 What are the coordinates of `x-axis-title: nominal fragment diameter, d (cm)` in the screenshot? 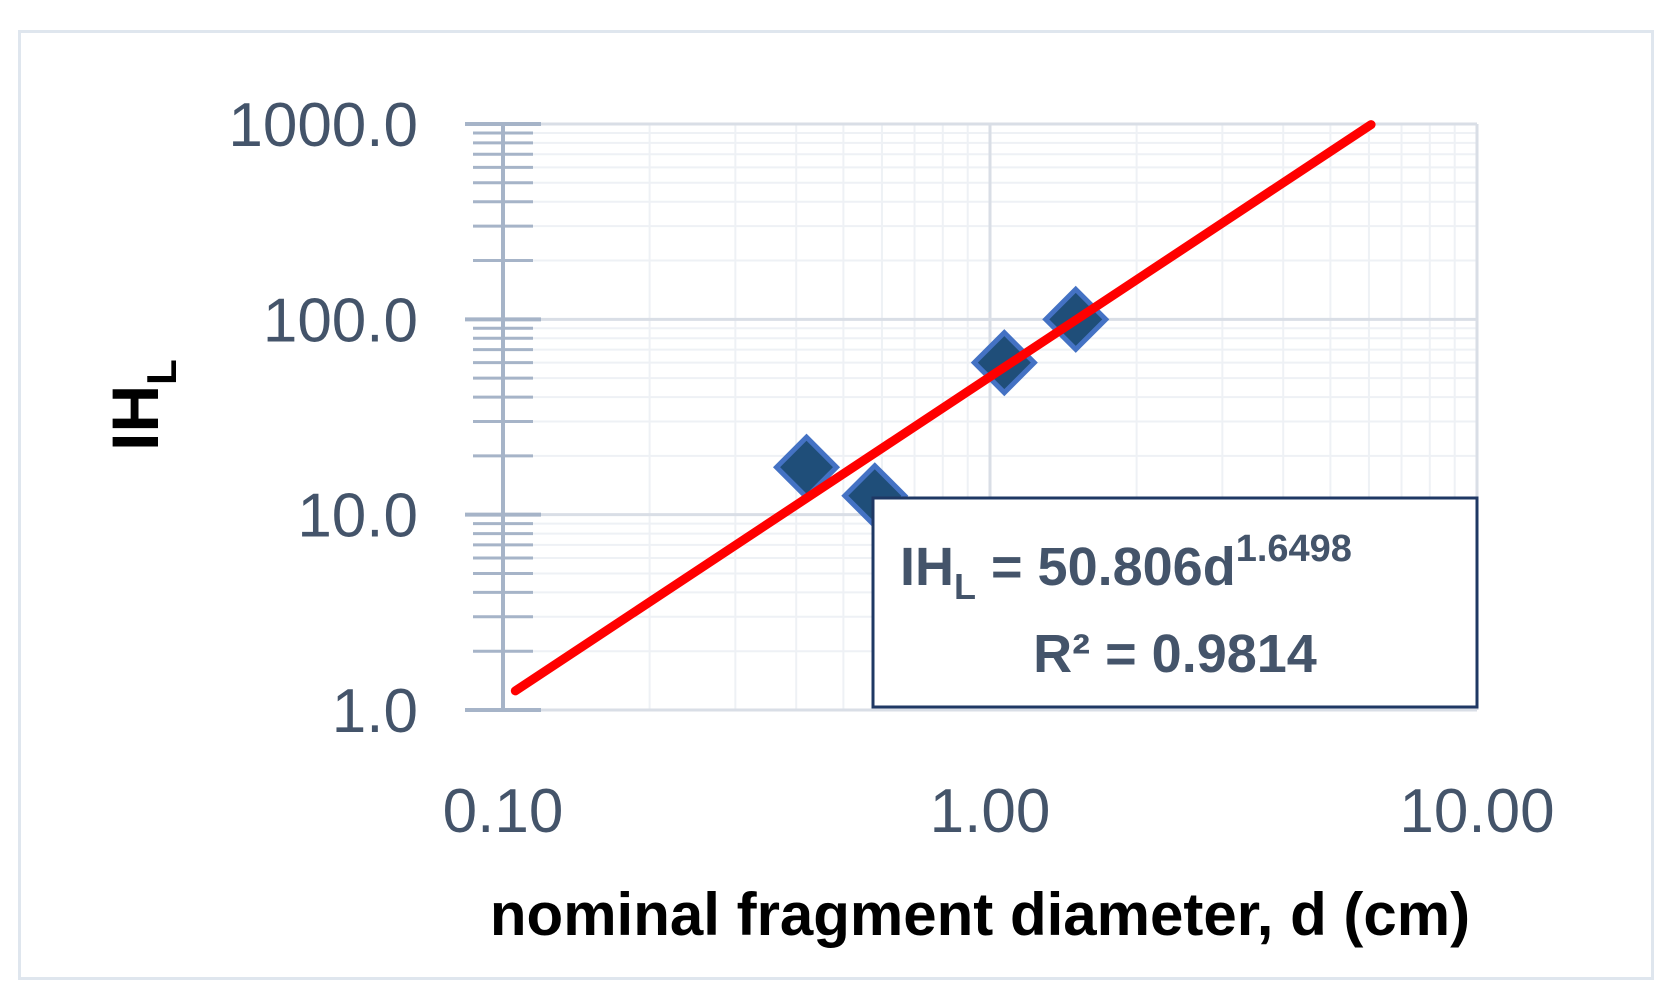 It's located at (980, 914).